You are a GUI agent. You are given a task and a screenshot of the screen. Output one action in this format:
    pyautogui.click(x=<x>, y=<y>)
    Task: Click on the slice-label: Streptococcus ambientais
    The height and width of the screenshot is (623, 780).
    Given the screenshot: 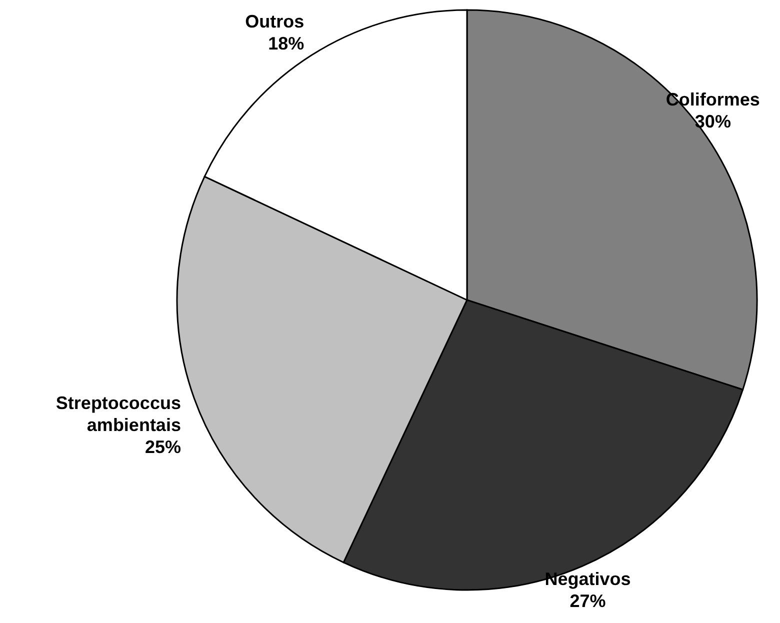 What is the action you would take?
    pyautogui.click(x=118, y=413)
    